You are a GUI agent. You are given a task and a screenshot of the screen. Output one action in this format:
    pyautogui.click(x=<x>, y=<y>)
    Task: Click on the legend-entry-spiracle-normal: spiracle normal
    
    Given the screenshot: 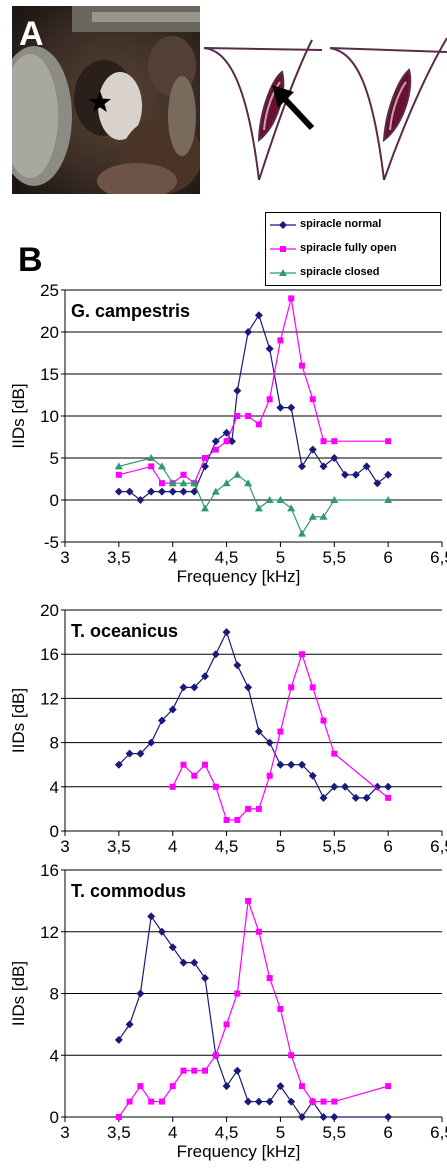 What is the action you would take?
    pyautogui.click(x=355, y=225)
    